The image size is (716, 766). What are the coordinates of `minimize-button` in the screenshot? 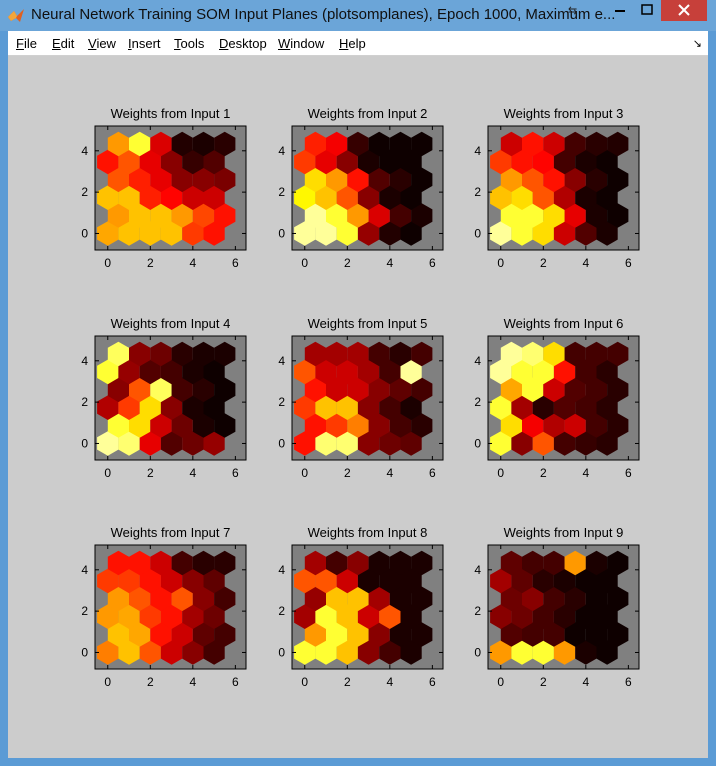 It's located at (620, 10).